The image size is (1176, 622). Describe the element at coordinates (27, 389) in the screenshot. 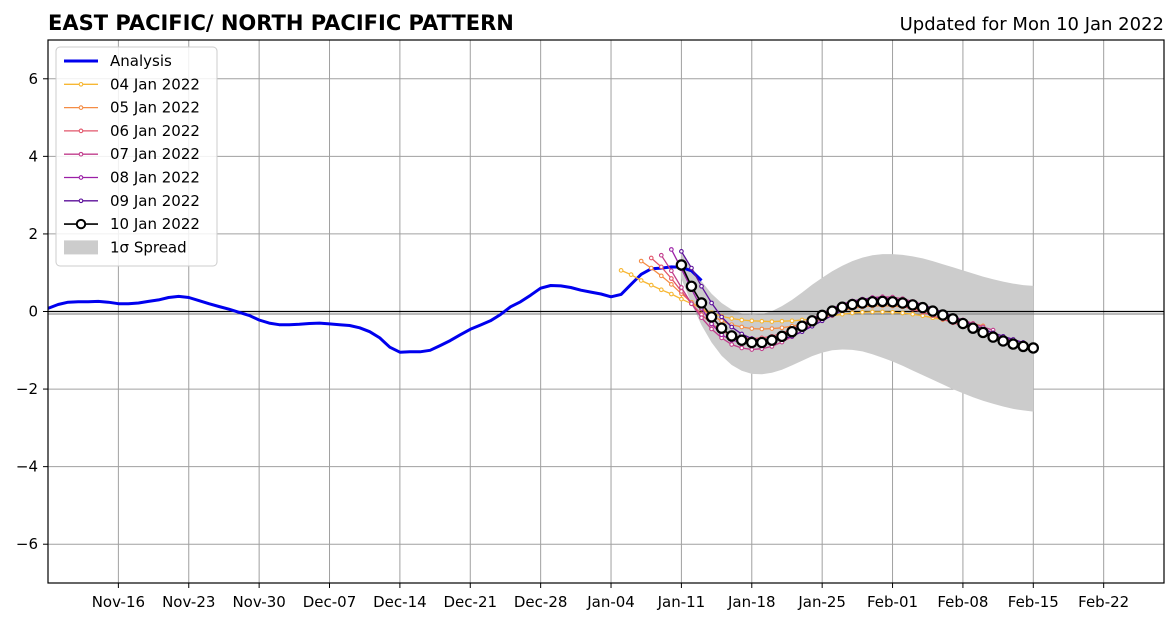

I see `y-tick-label: −2` at that location.